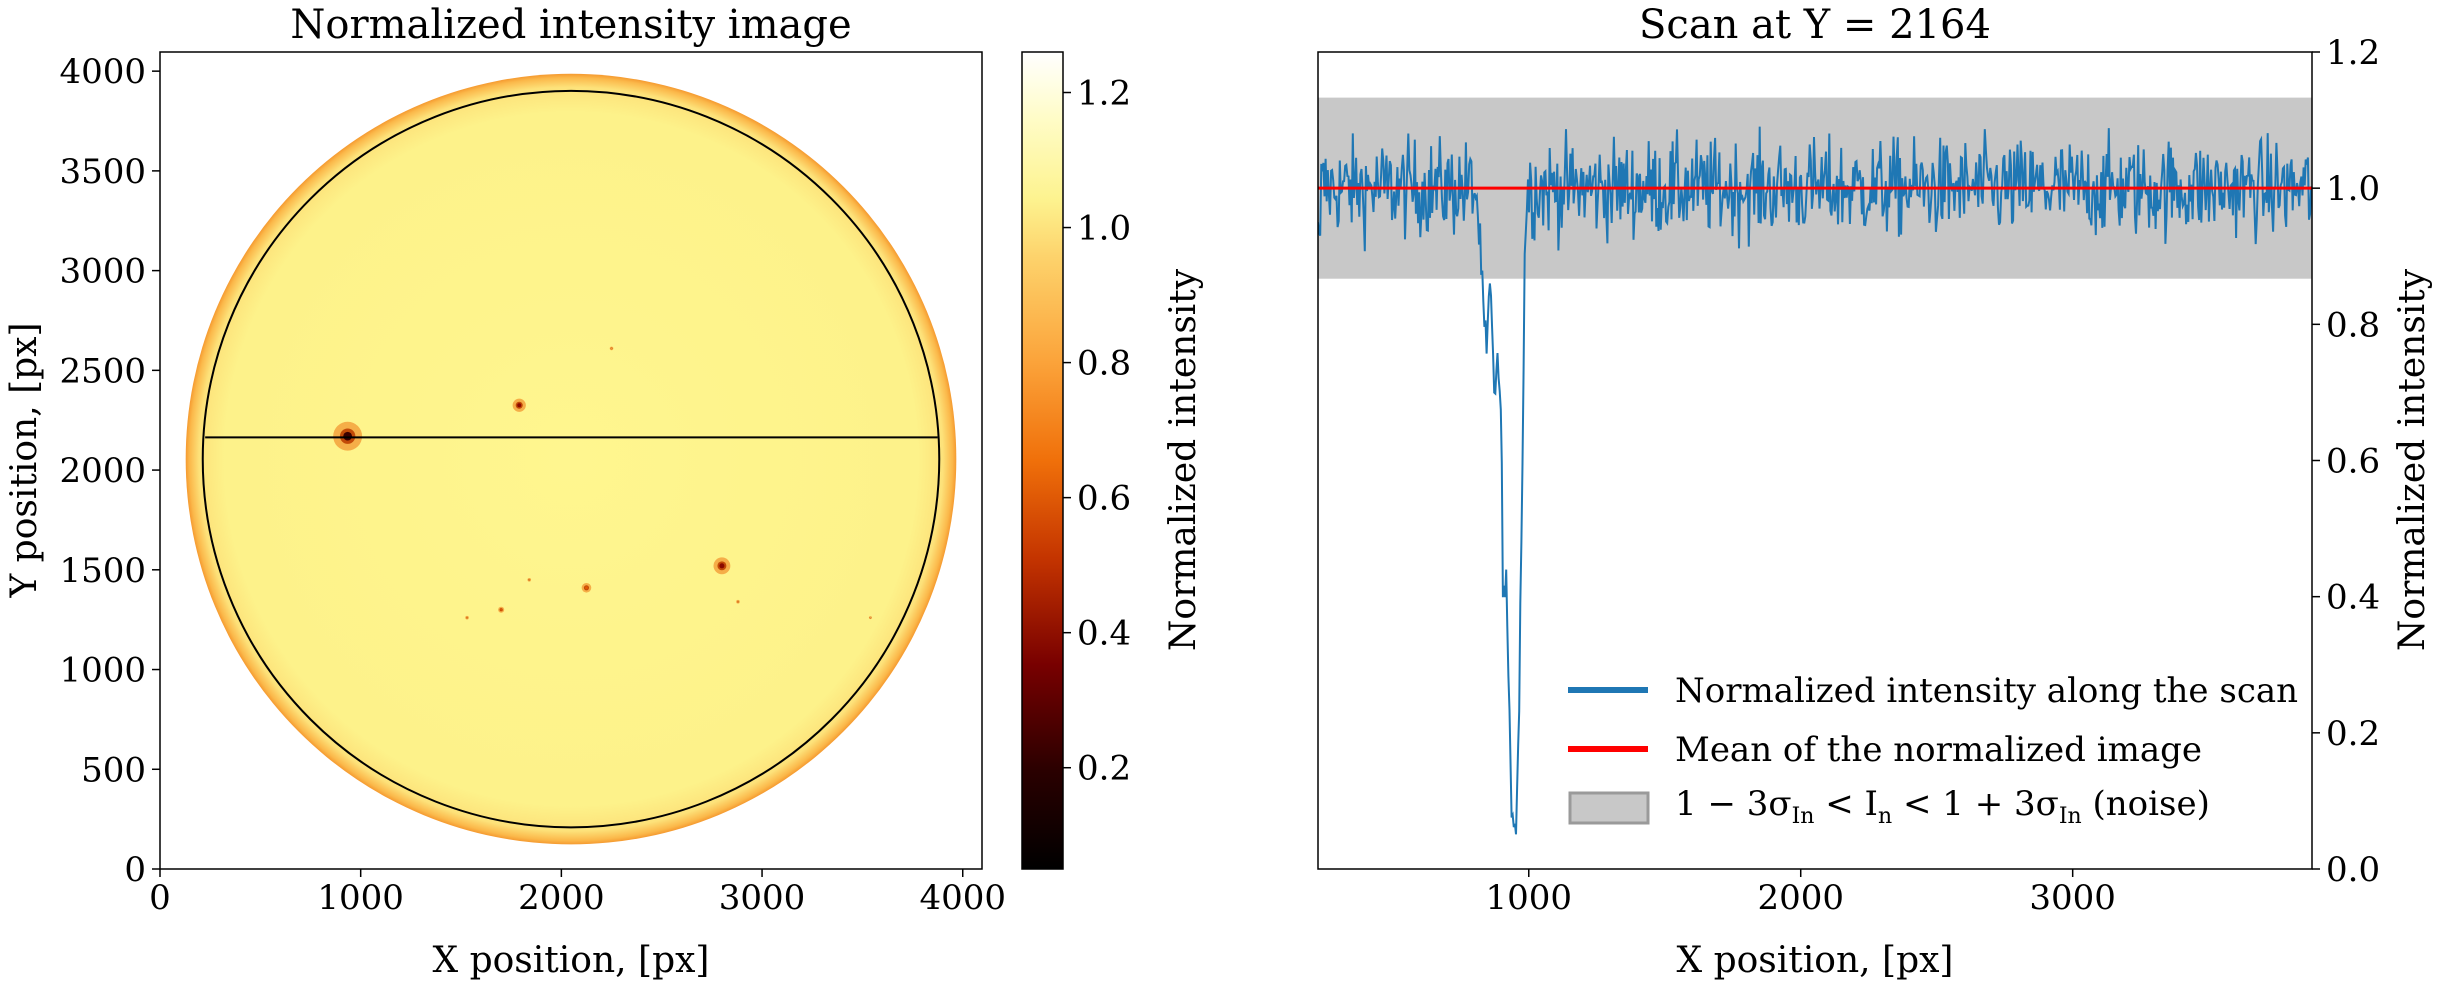 This screenshot has width=2440, height=993. I want to click on right-x-tick-label: 1000, so click(1529, 898).